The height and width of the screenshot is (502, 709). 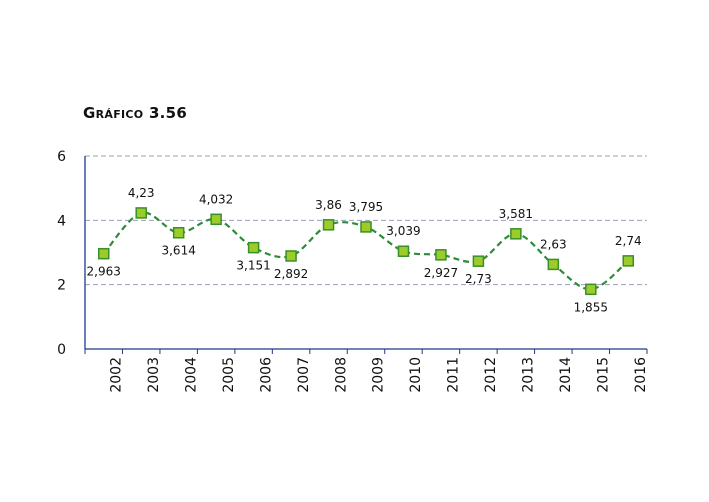 What do you see at coordinates (141, 193) in the screenshot?
I see `data-label: 4,23` at bounding box center [141, 193].